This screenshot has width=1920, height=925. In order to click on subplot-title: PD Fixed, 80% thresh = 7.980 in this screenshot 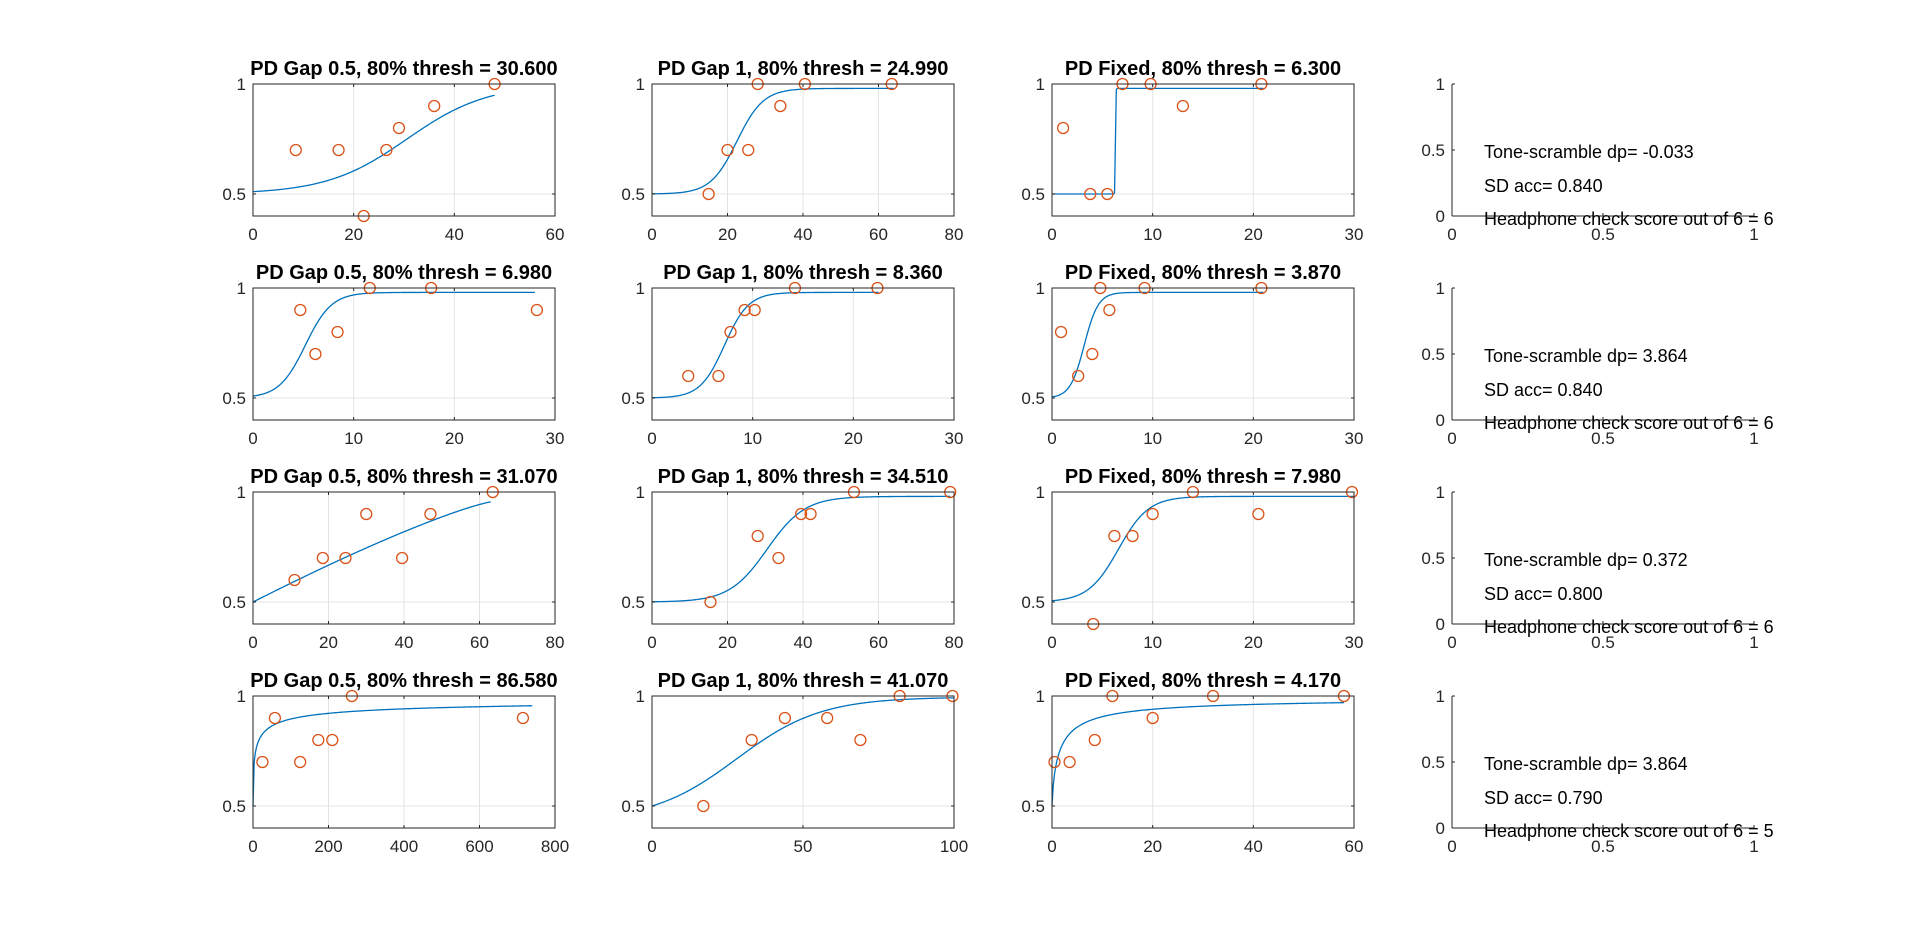, I will do `click(1203, 477)`.